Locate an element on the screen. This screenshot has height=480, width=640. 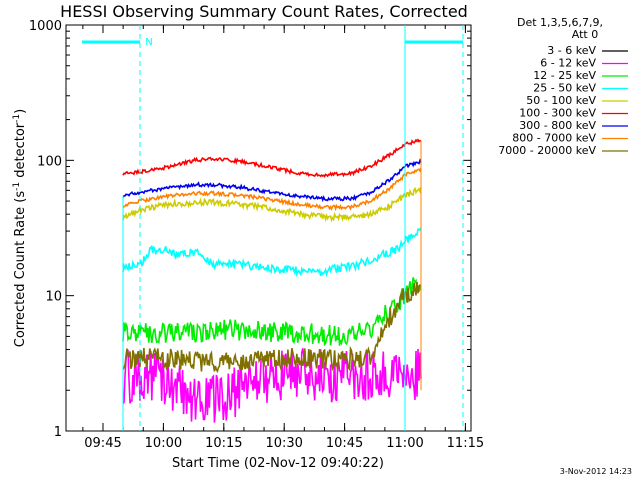
footer-date: 3-Nov-2012 14:23 is located at coordinates (596, 471).